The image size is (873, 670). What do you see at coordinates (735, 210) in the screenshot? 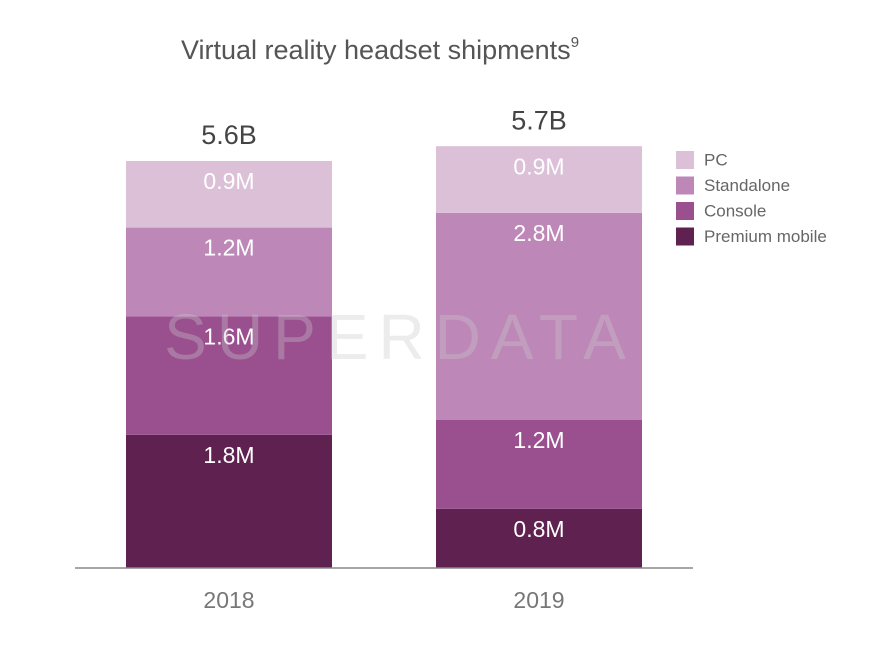
I see `legend-label: Console` at bounding box center [735, 210].